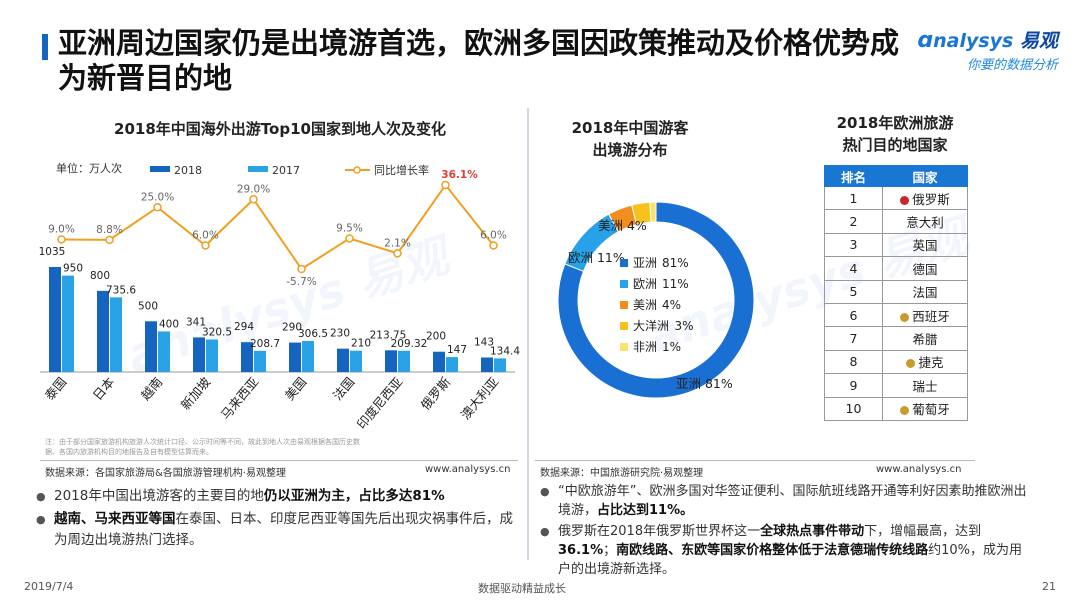  What do you see at coordinates (457, 350) in the screenshot?
I see `bar-label-2017-8: 147` at bounding box center [457, 350].